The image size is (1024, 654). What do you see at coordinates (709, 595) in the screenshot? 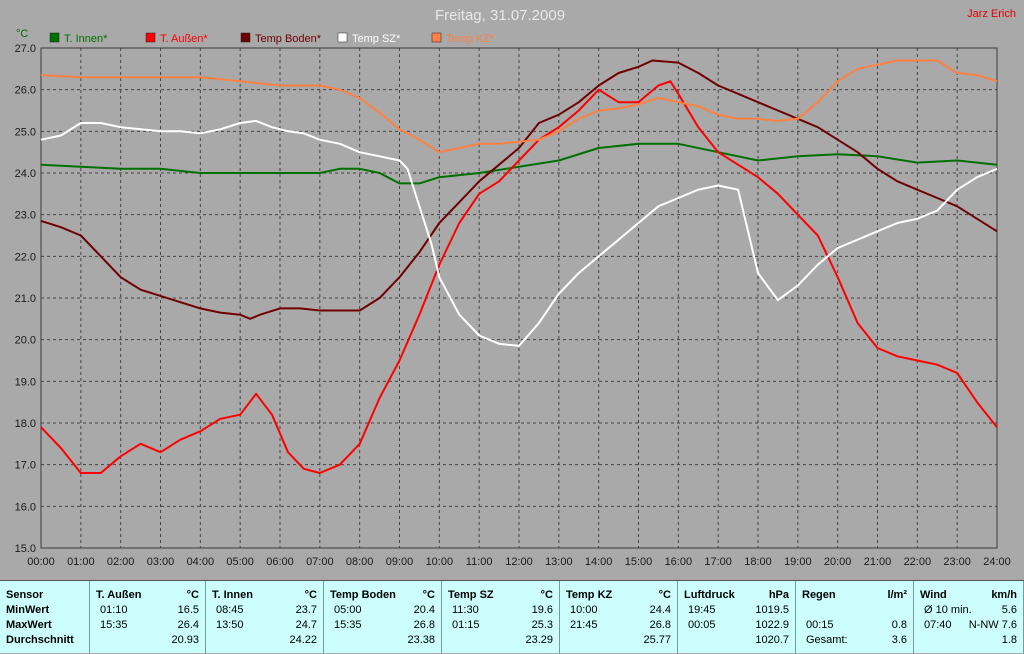
I see `stats-column-name: Luftdruck` at bounding box center [709, 595].